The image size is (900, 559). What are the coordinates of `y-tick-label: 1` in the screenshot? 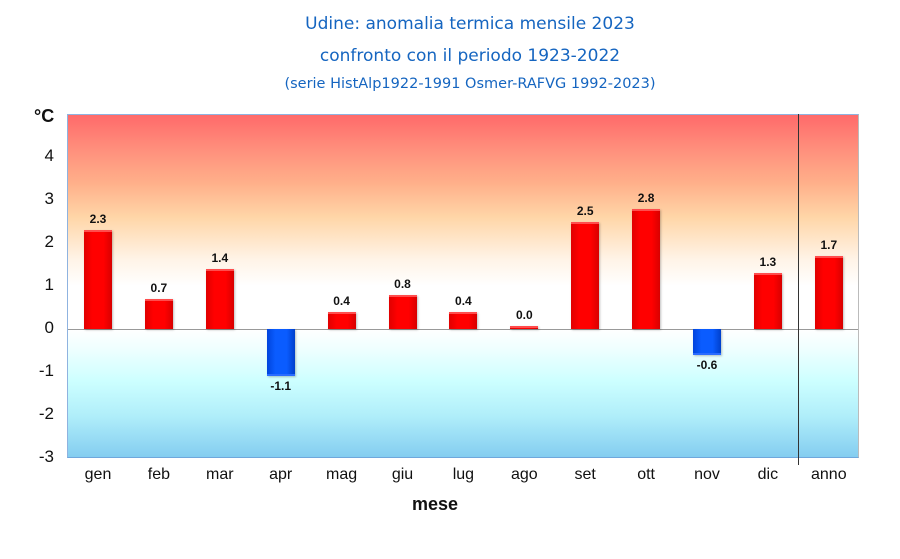 It's located at (49, 284).